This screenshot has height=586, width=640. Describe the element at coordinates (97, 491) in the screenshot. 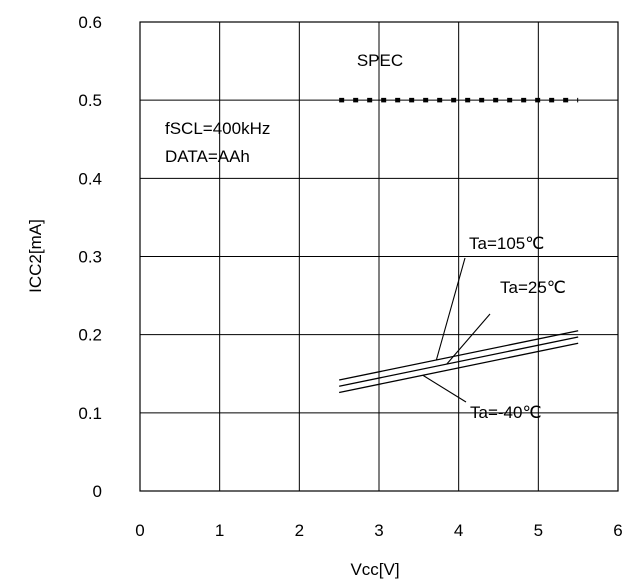

I see `y-tick-label-0: 0` at that location.